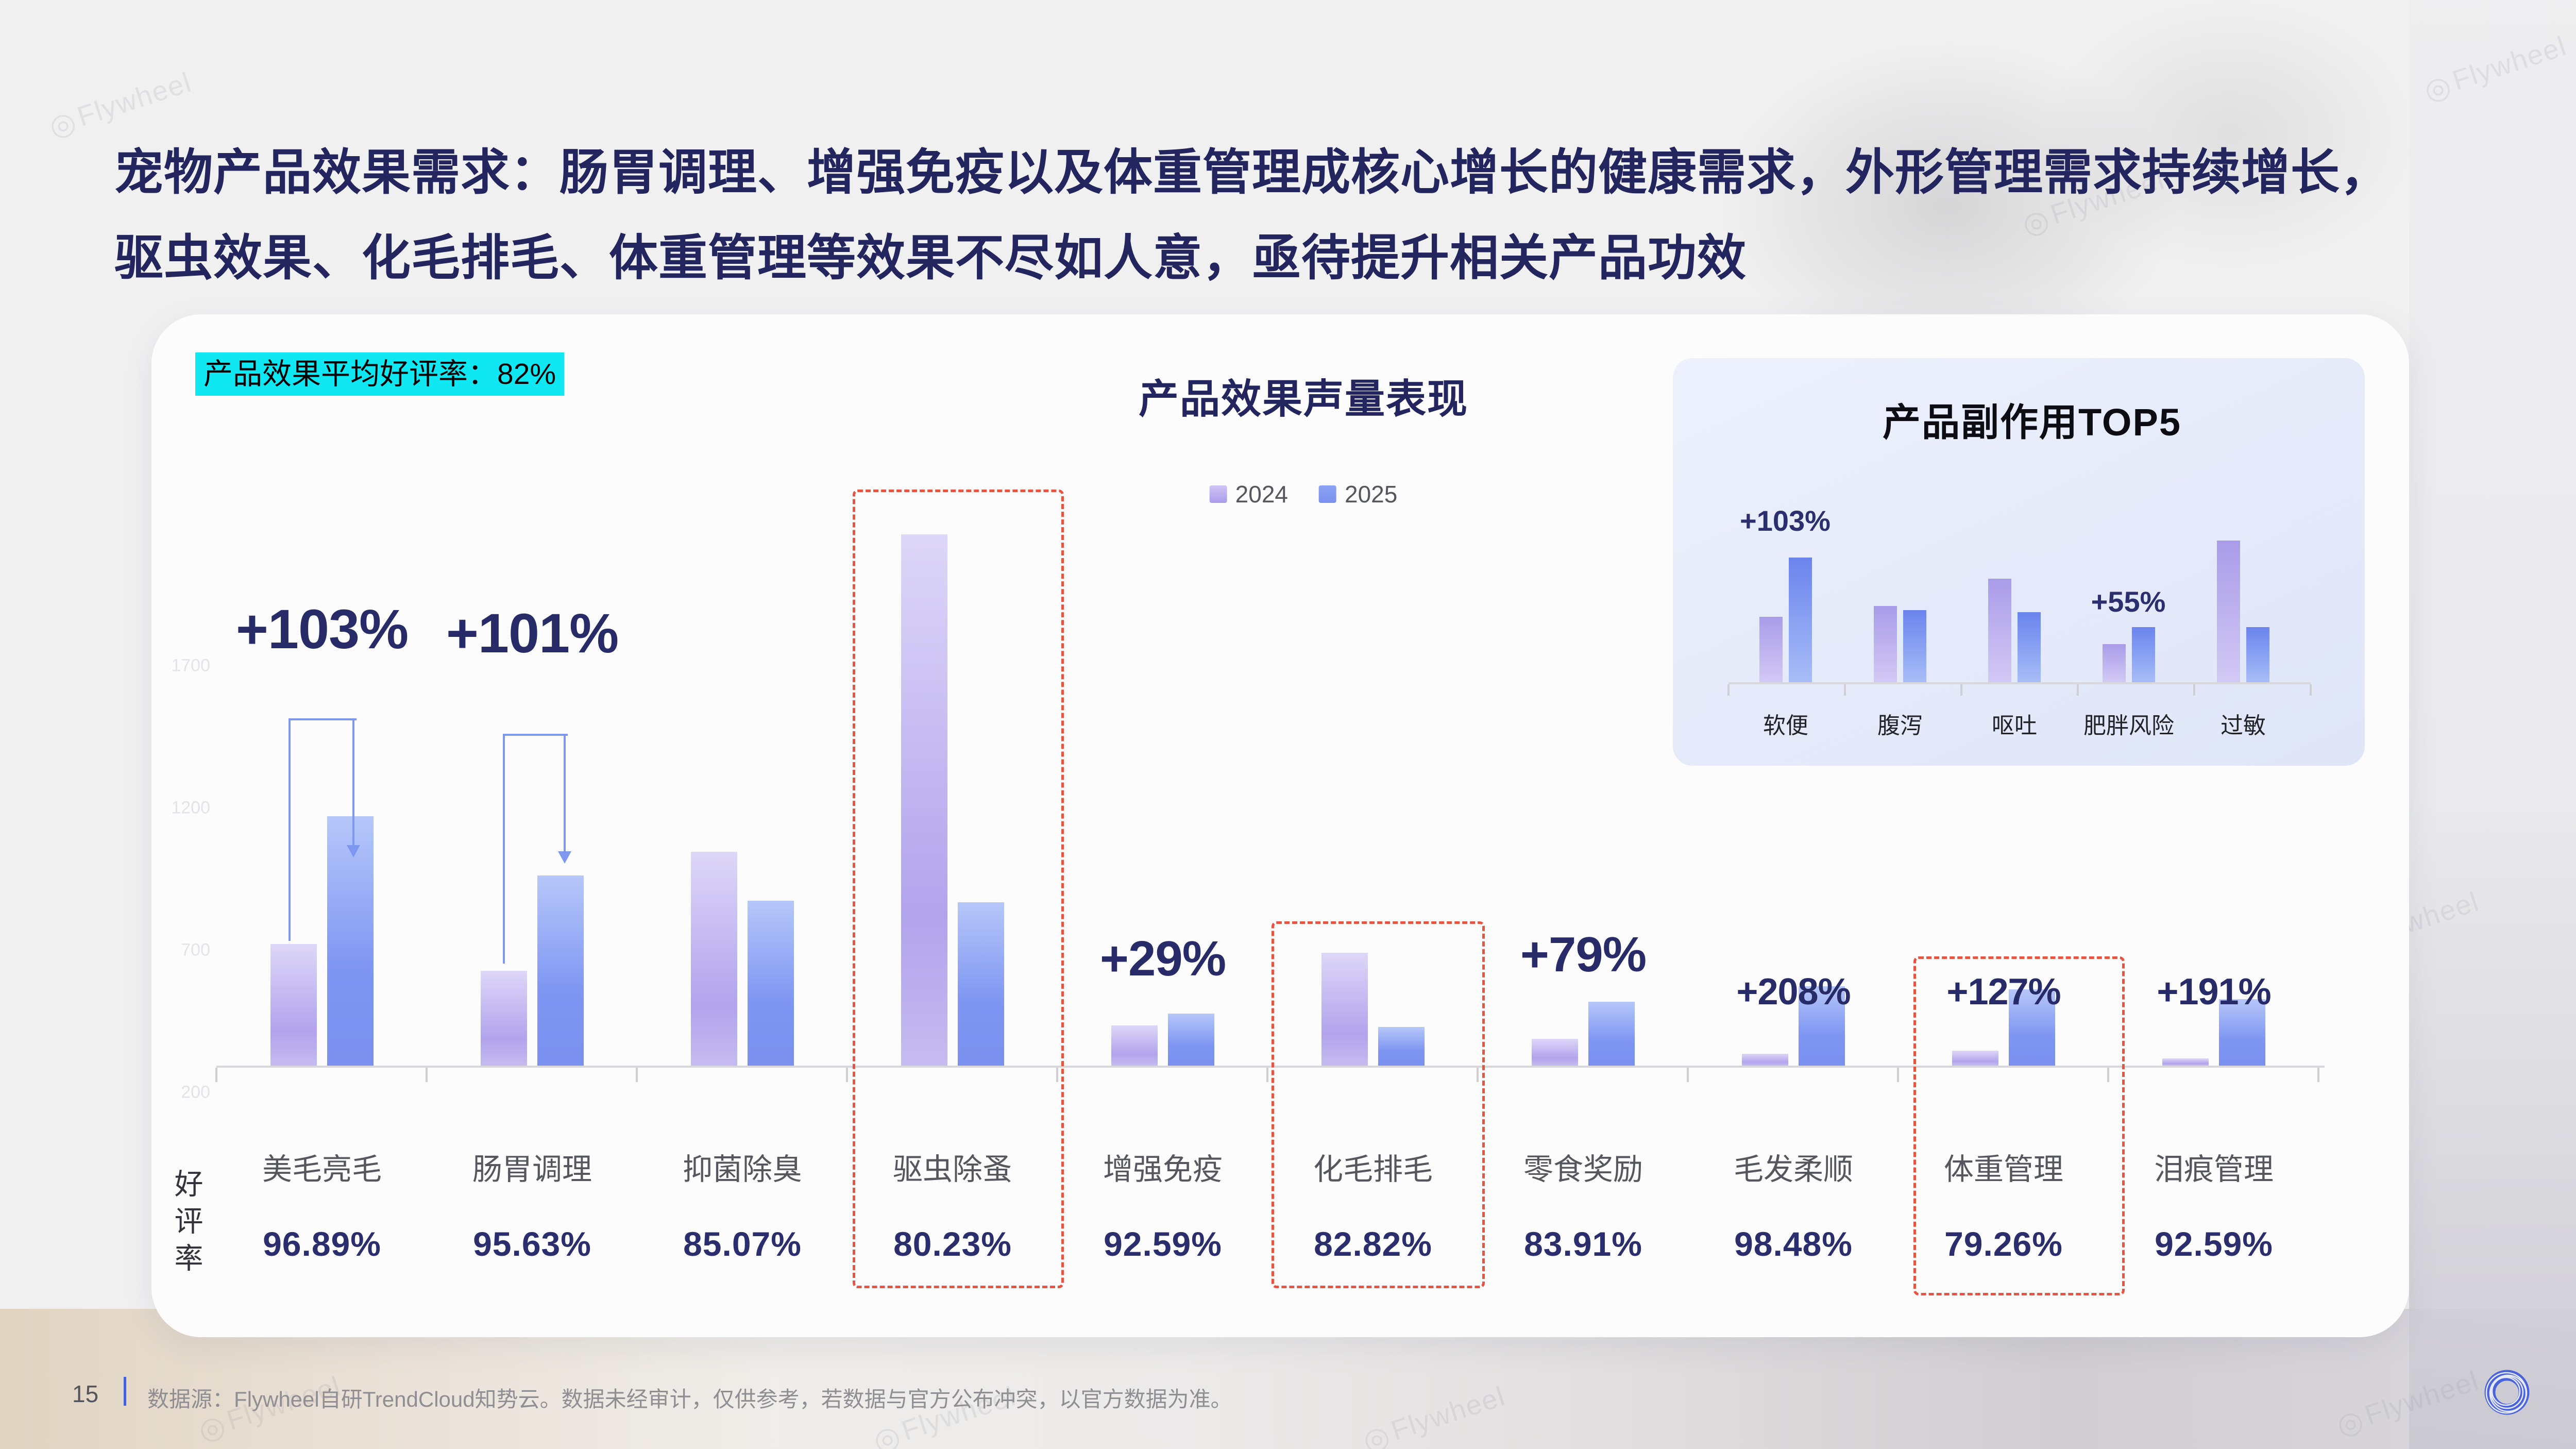  Describe the element at coordinates (2029, 647) in the screenshot. I see `top5-bar-2025-呕吐` at that location.